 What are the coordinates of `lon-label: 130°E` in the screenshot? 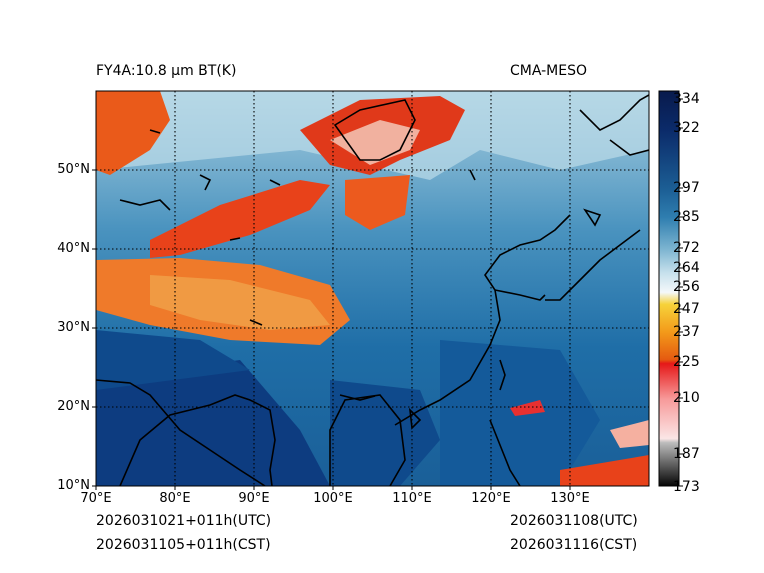 It's located at (570, 498).